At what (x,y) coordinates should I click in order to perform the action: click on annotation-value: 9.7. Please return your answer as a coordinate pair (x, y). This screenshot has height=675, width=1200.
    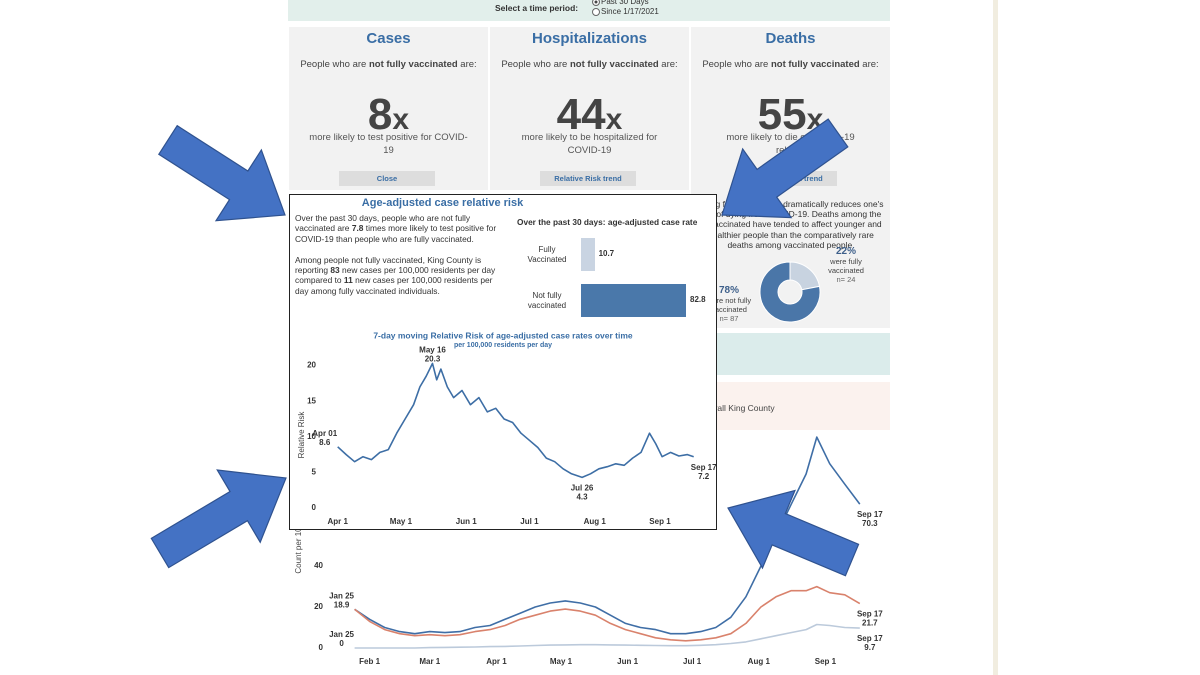
    Looking at the image, I should click on (870, 647).